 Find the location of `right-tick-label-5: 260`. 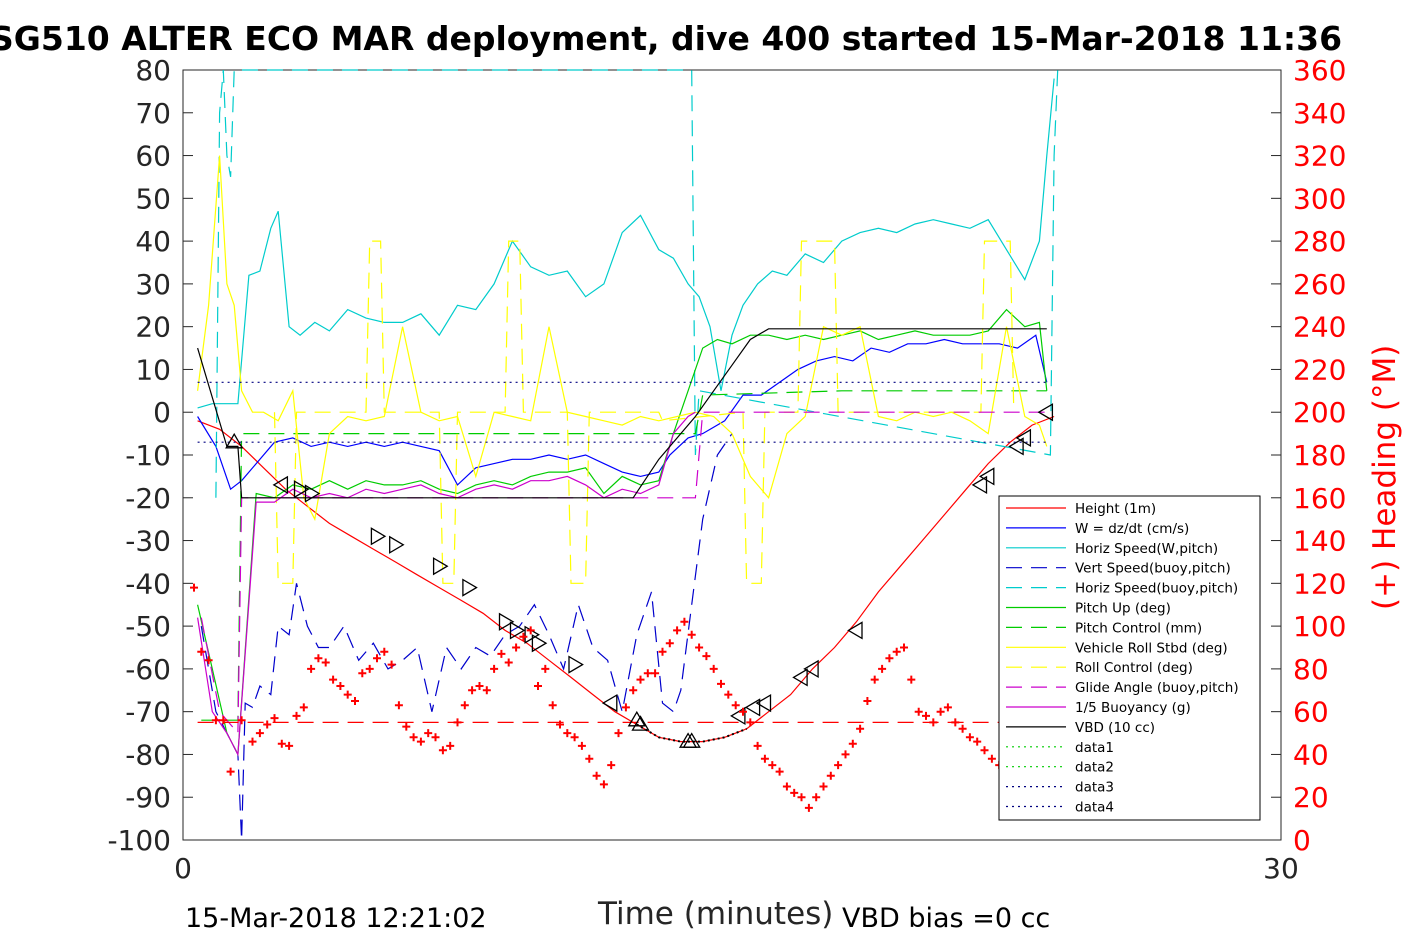

right-tick-label-5: 260 is located at coordinates (1319, 284).